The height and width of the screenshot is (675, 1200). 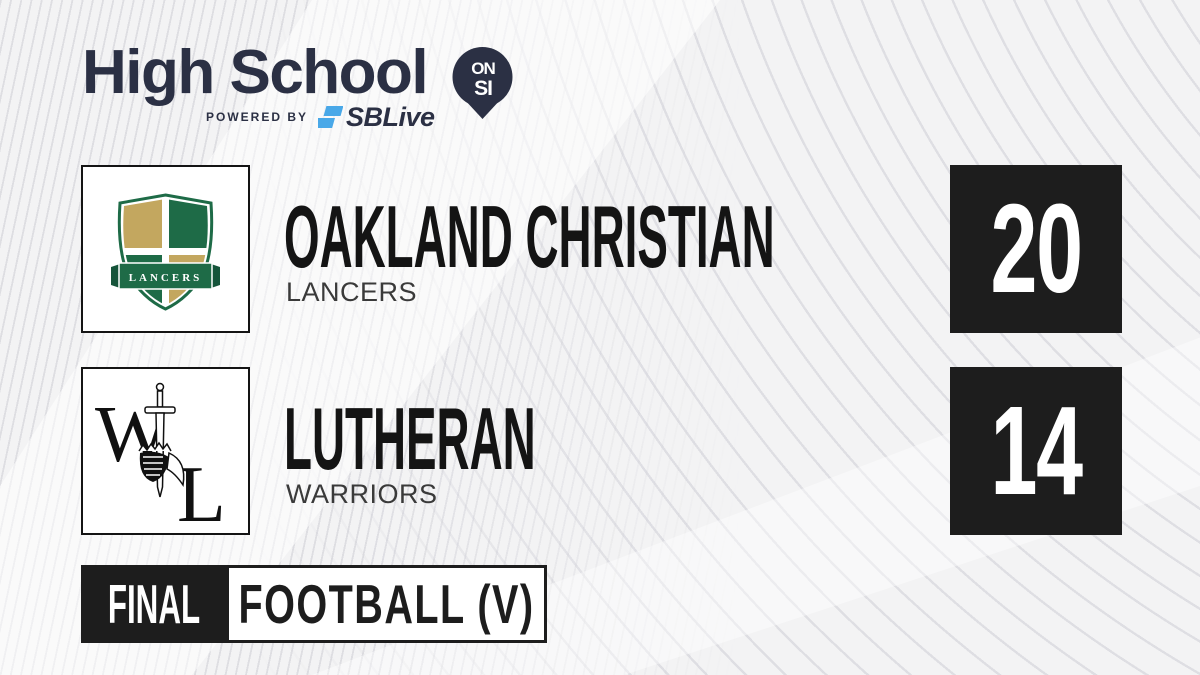 I want to click on lancers-banner-text: LANCERS, so click(x=166, y=278).